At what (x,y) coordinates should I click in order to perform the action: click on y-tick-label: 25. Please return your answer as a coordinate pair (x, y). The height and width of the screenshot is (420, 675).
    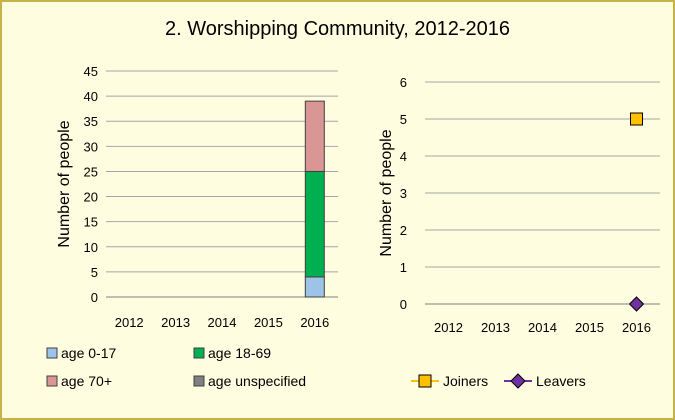
    Looking at the image, I should click on (91, 171).